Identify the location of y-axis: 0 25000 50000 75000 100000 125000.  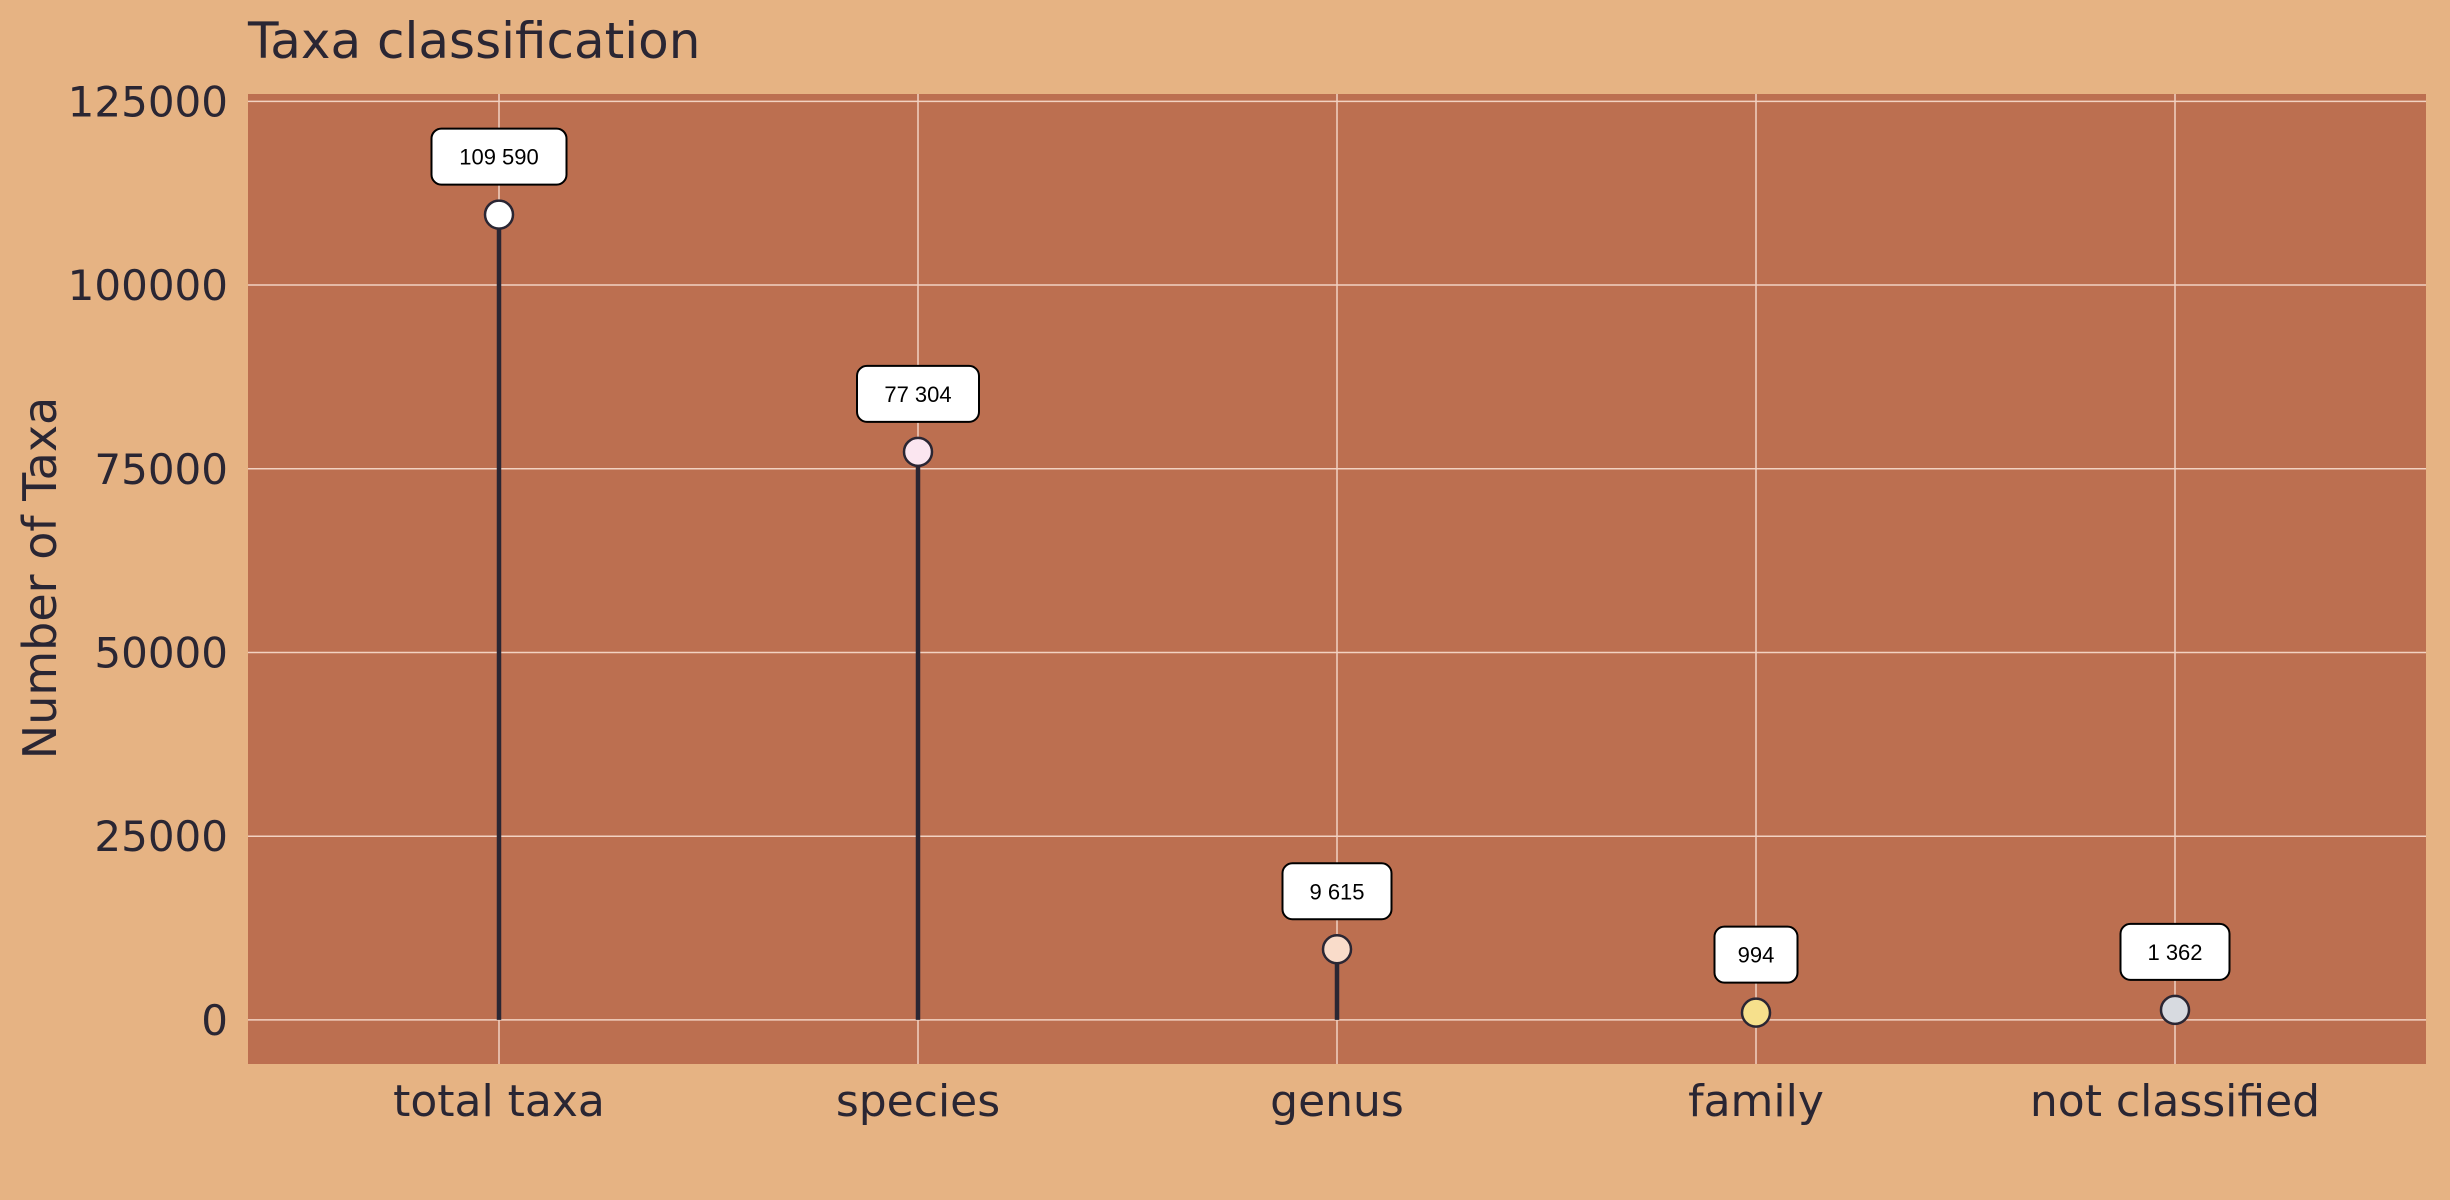
(148, 561).